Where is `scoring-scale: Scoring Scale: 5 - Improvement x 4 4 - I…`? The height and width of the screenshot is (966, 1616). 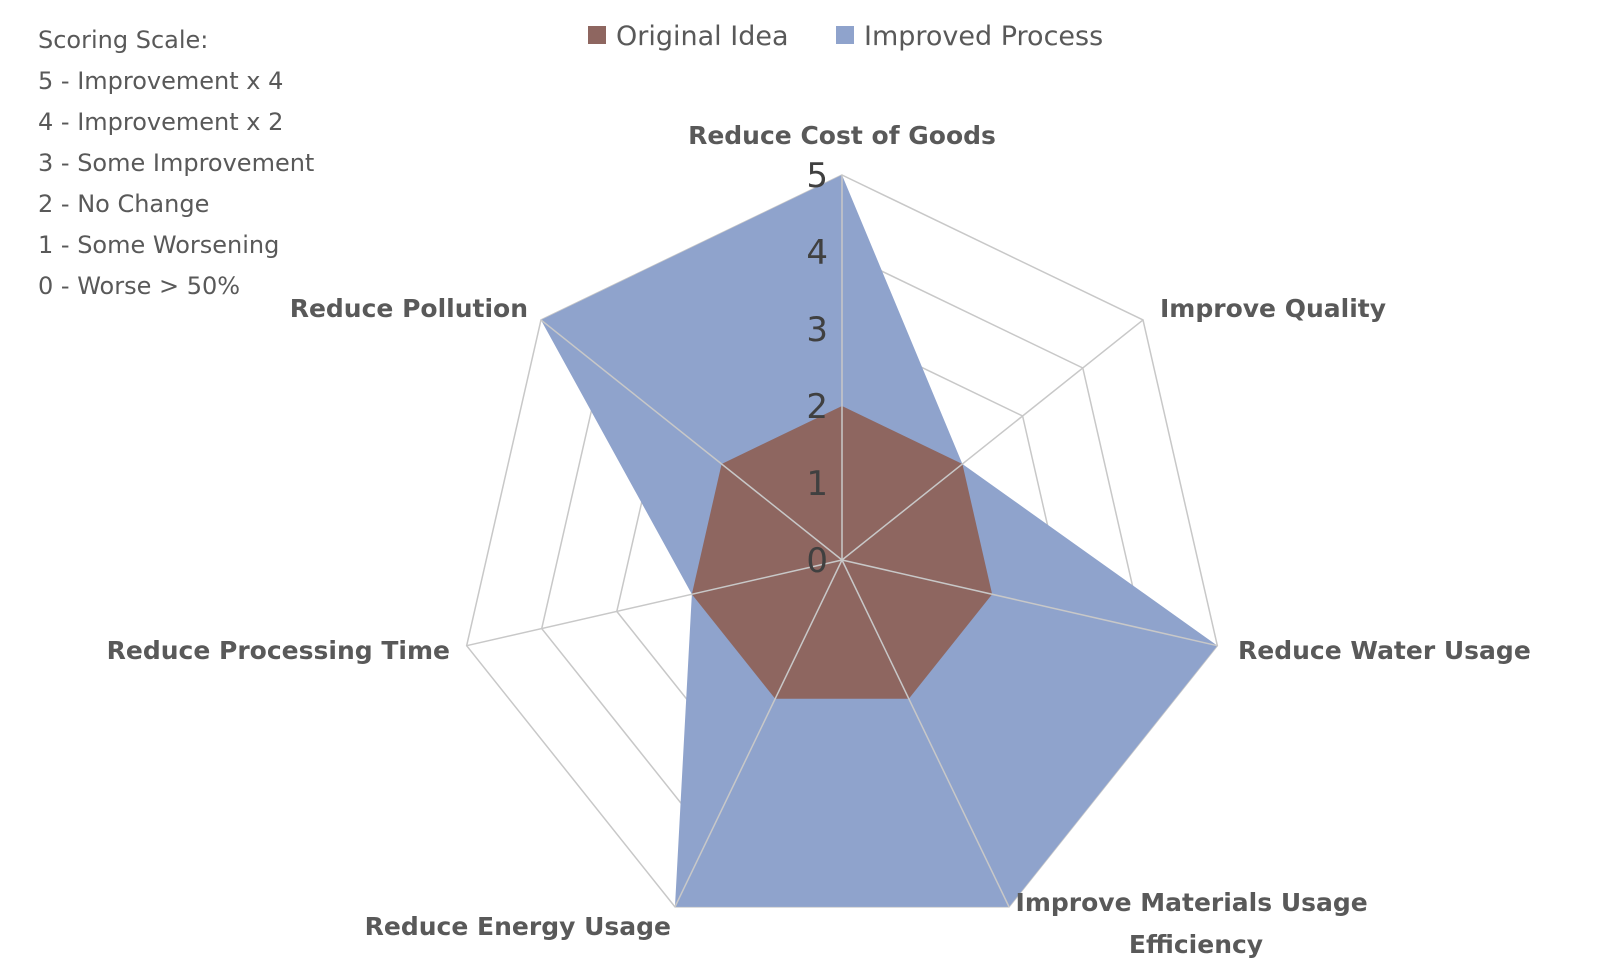 scoring-scale: Scoring Scale: 5 - Improvement x 4 4 - I… is located at coordinates (176, 163).